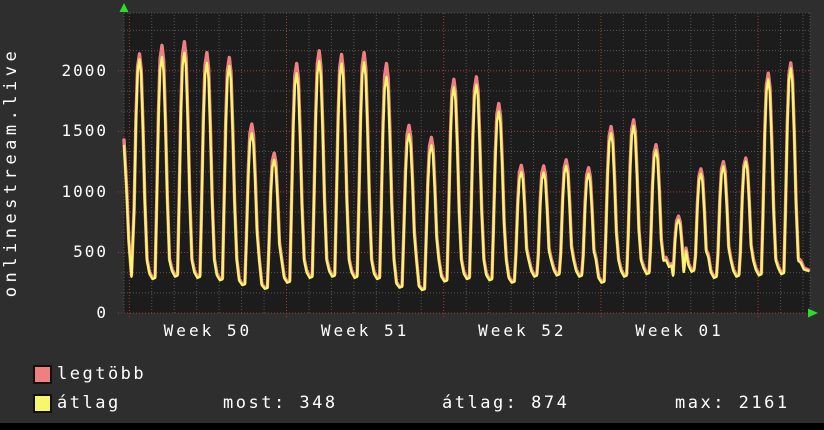 This screenshot has height=430, width=824. Describe the element at coordinates (42, 403) in the screenshot. I see `legend-swatch-atlag` at that location.